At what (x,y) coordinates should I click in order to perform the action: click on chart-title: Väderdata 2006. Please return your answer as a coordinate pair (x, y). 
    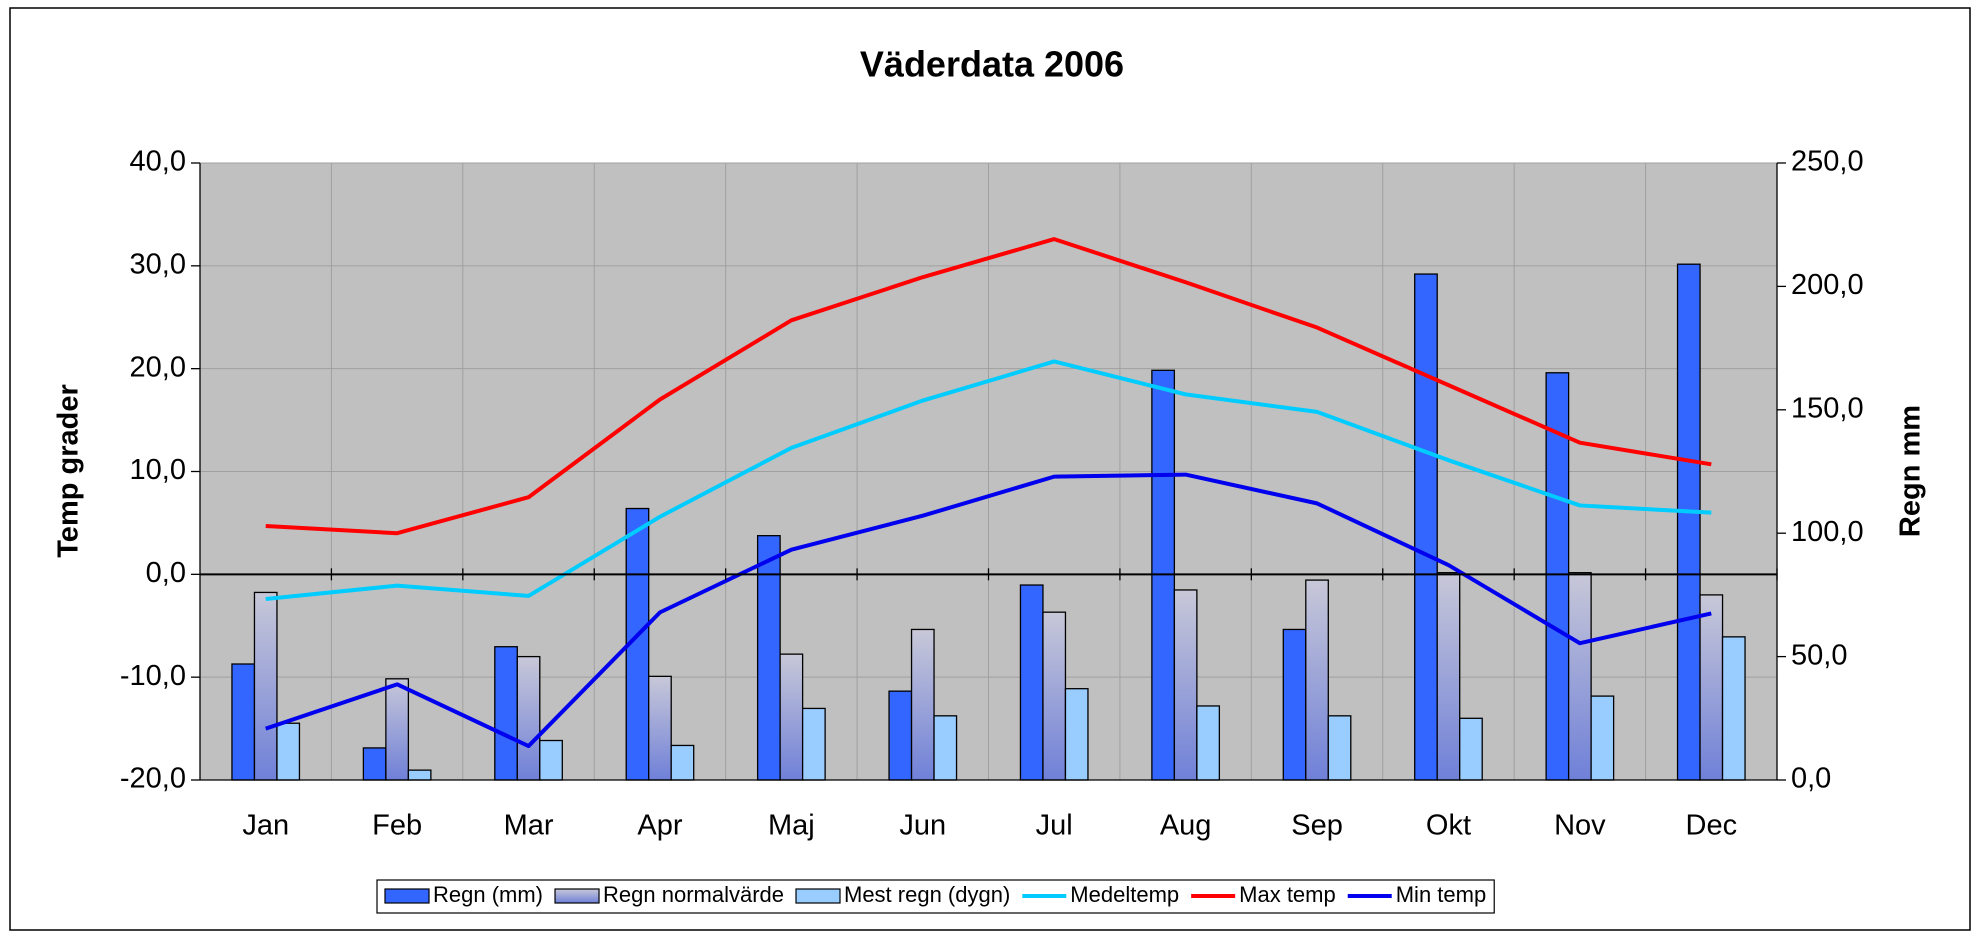
    Looking at the image, I should click on (992, 64).